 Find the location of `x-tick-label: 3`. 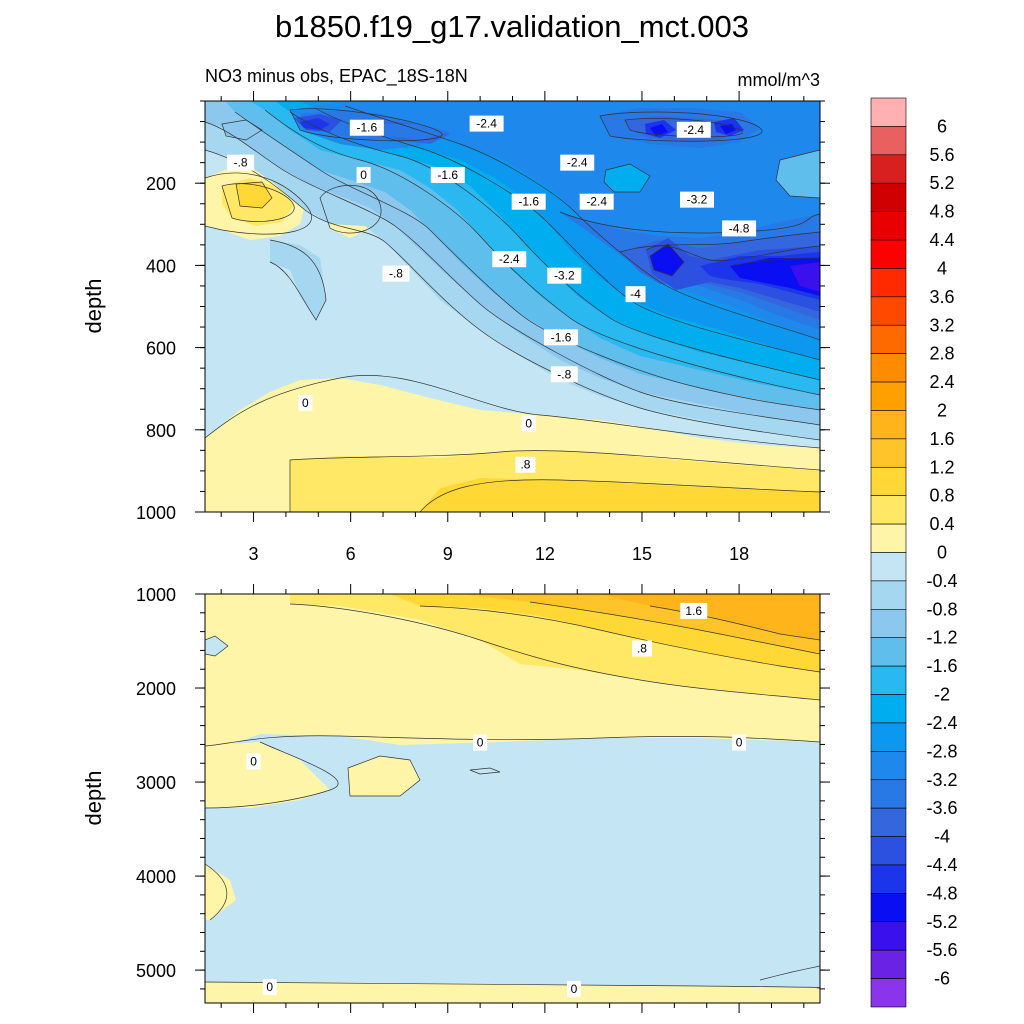

x-tick-label: 3 is located at coordinates (254, 554).